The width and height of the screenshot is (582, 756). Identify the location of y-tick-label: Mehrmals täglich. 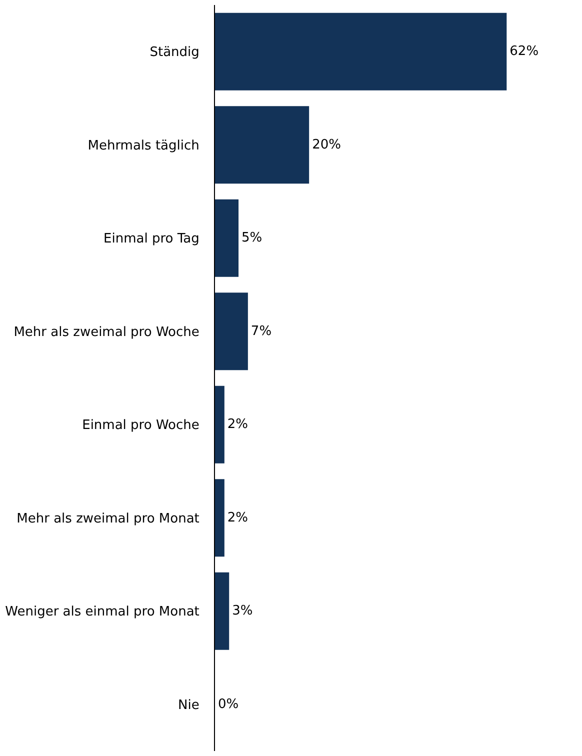
(144, 146).